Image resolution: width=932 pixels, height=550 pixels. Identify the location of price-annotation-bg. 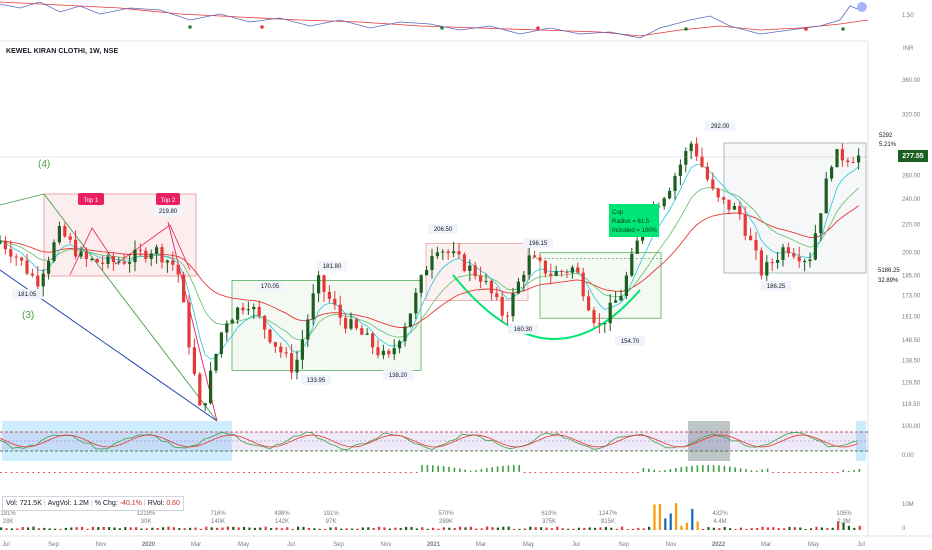
(776, 286).